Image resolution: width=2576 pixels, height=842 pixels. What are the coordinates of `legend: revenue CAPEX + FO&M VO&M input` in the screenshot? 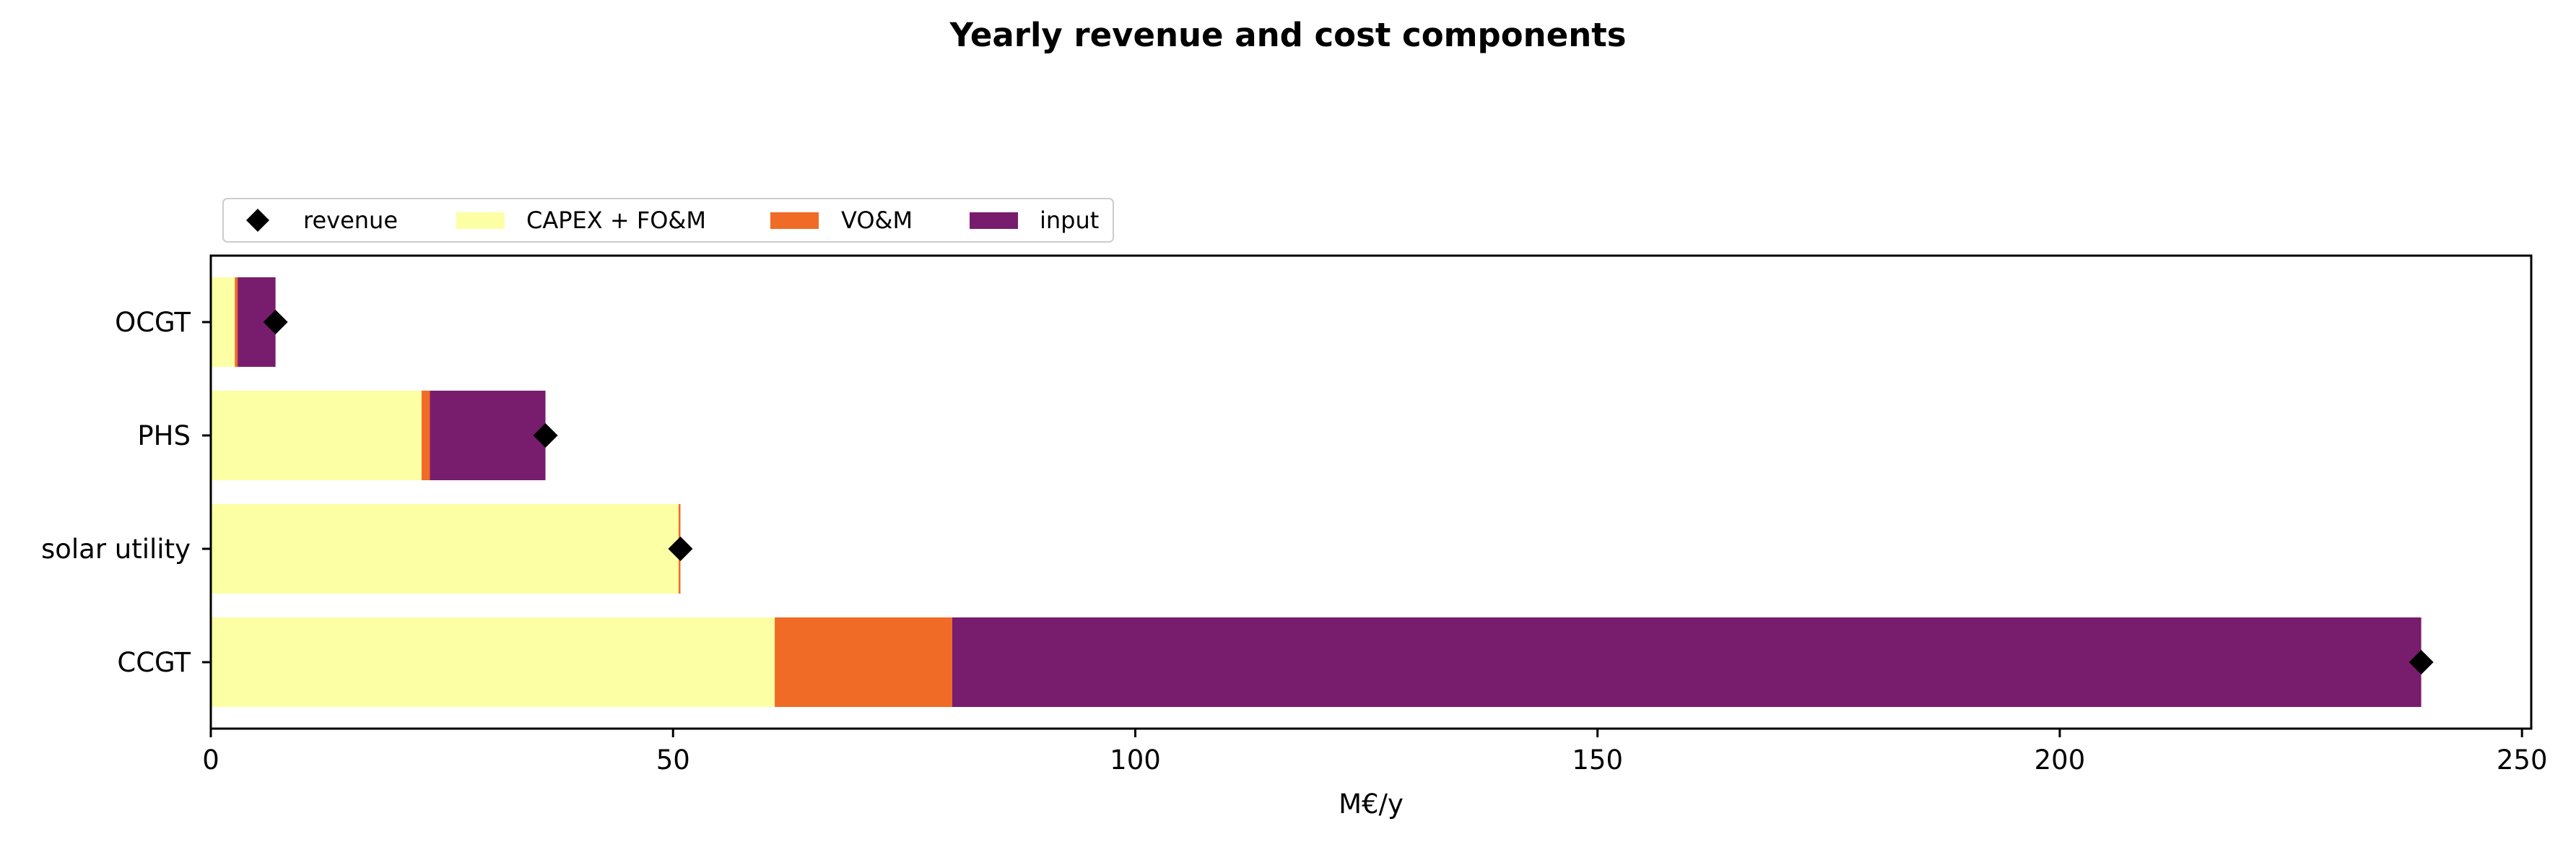 It's located at (668, 220).